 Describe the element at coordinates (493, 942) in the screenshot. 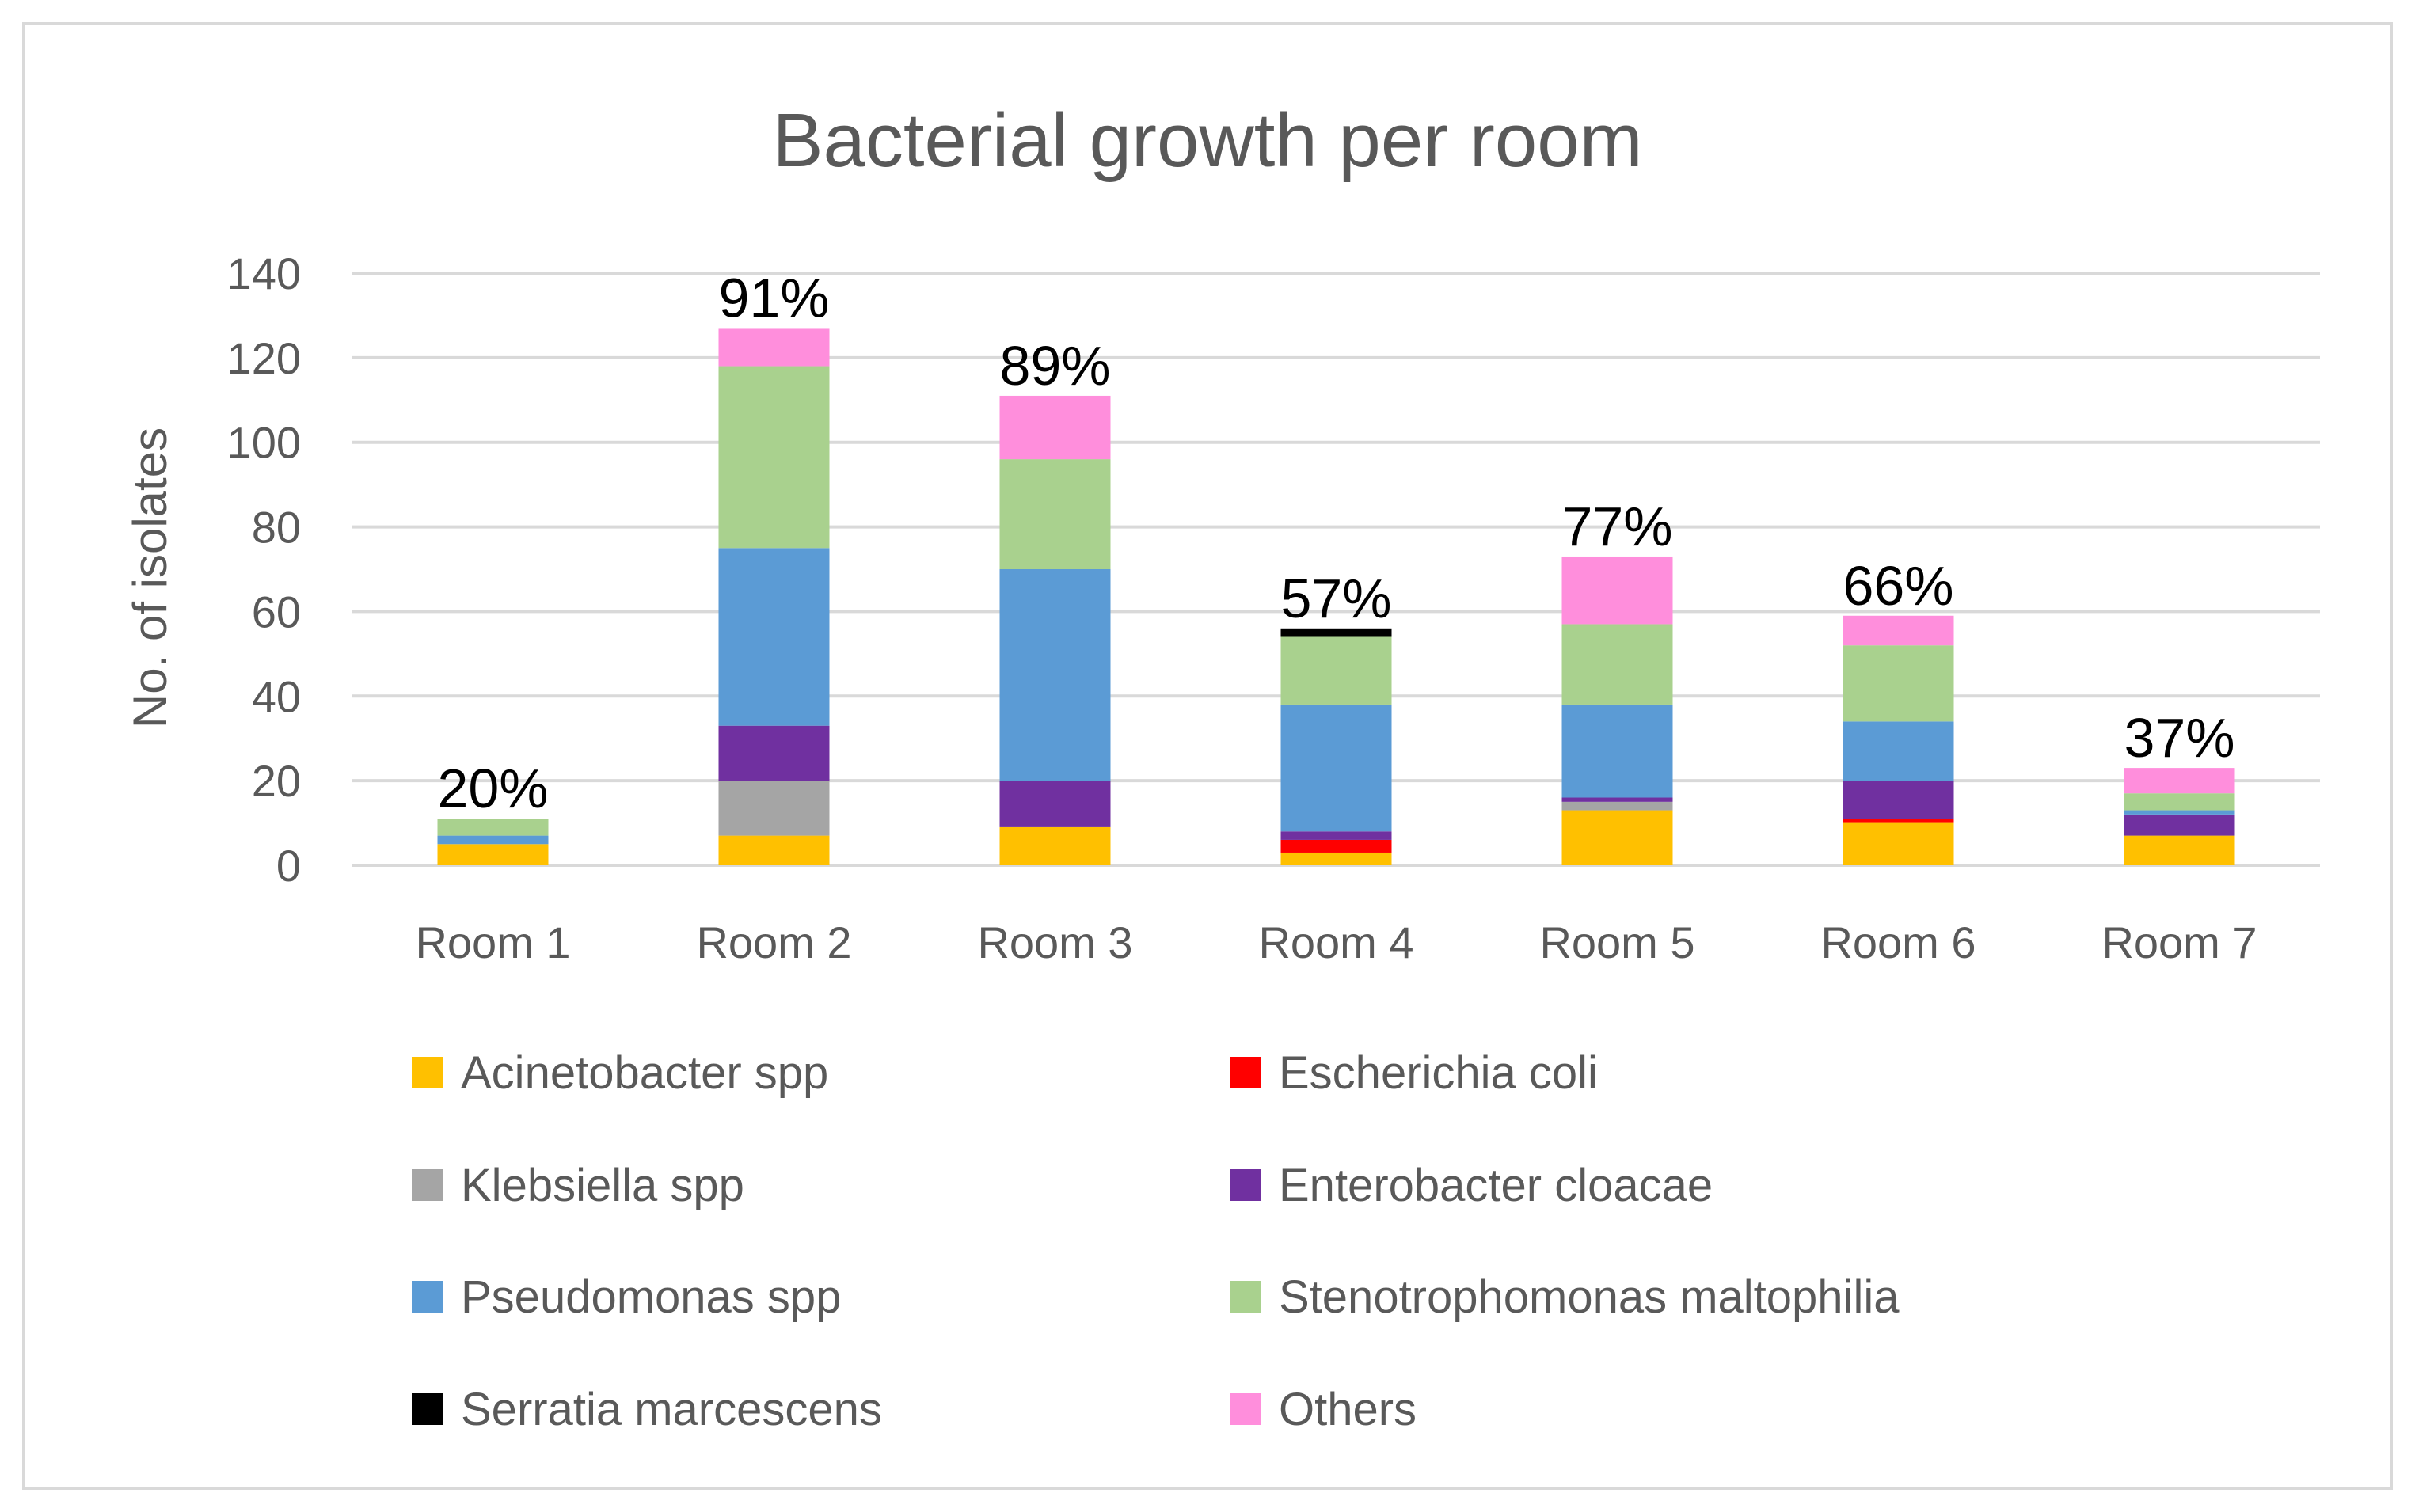

I see `x-tick-label: Room 1` at that location.